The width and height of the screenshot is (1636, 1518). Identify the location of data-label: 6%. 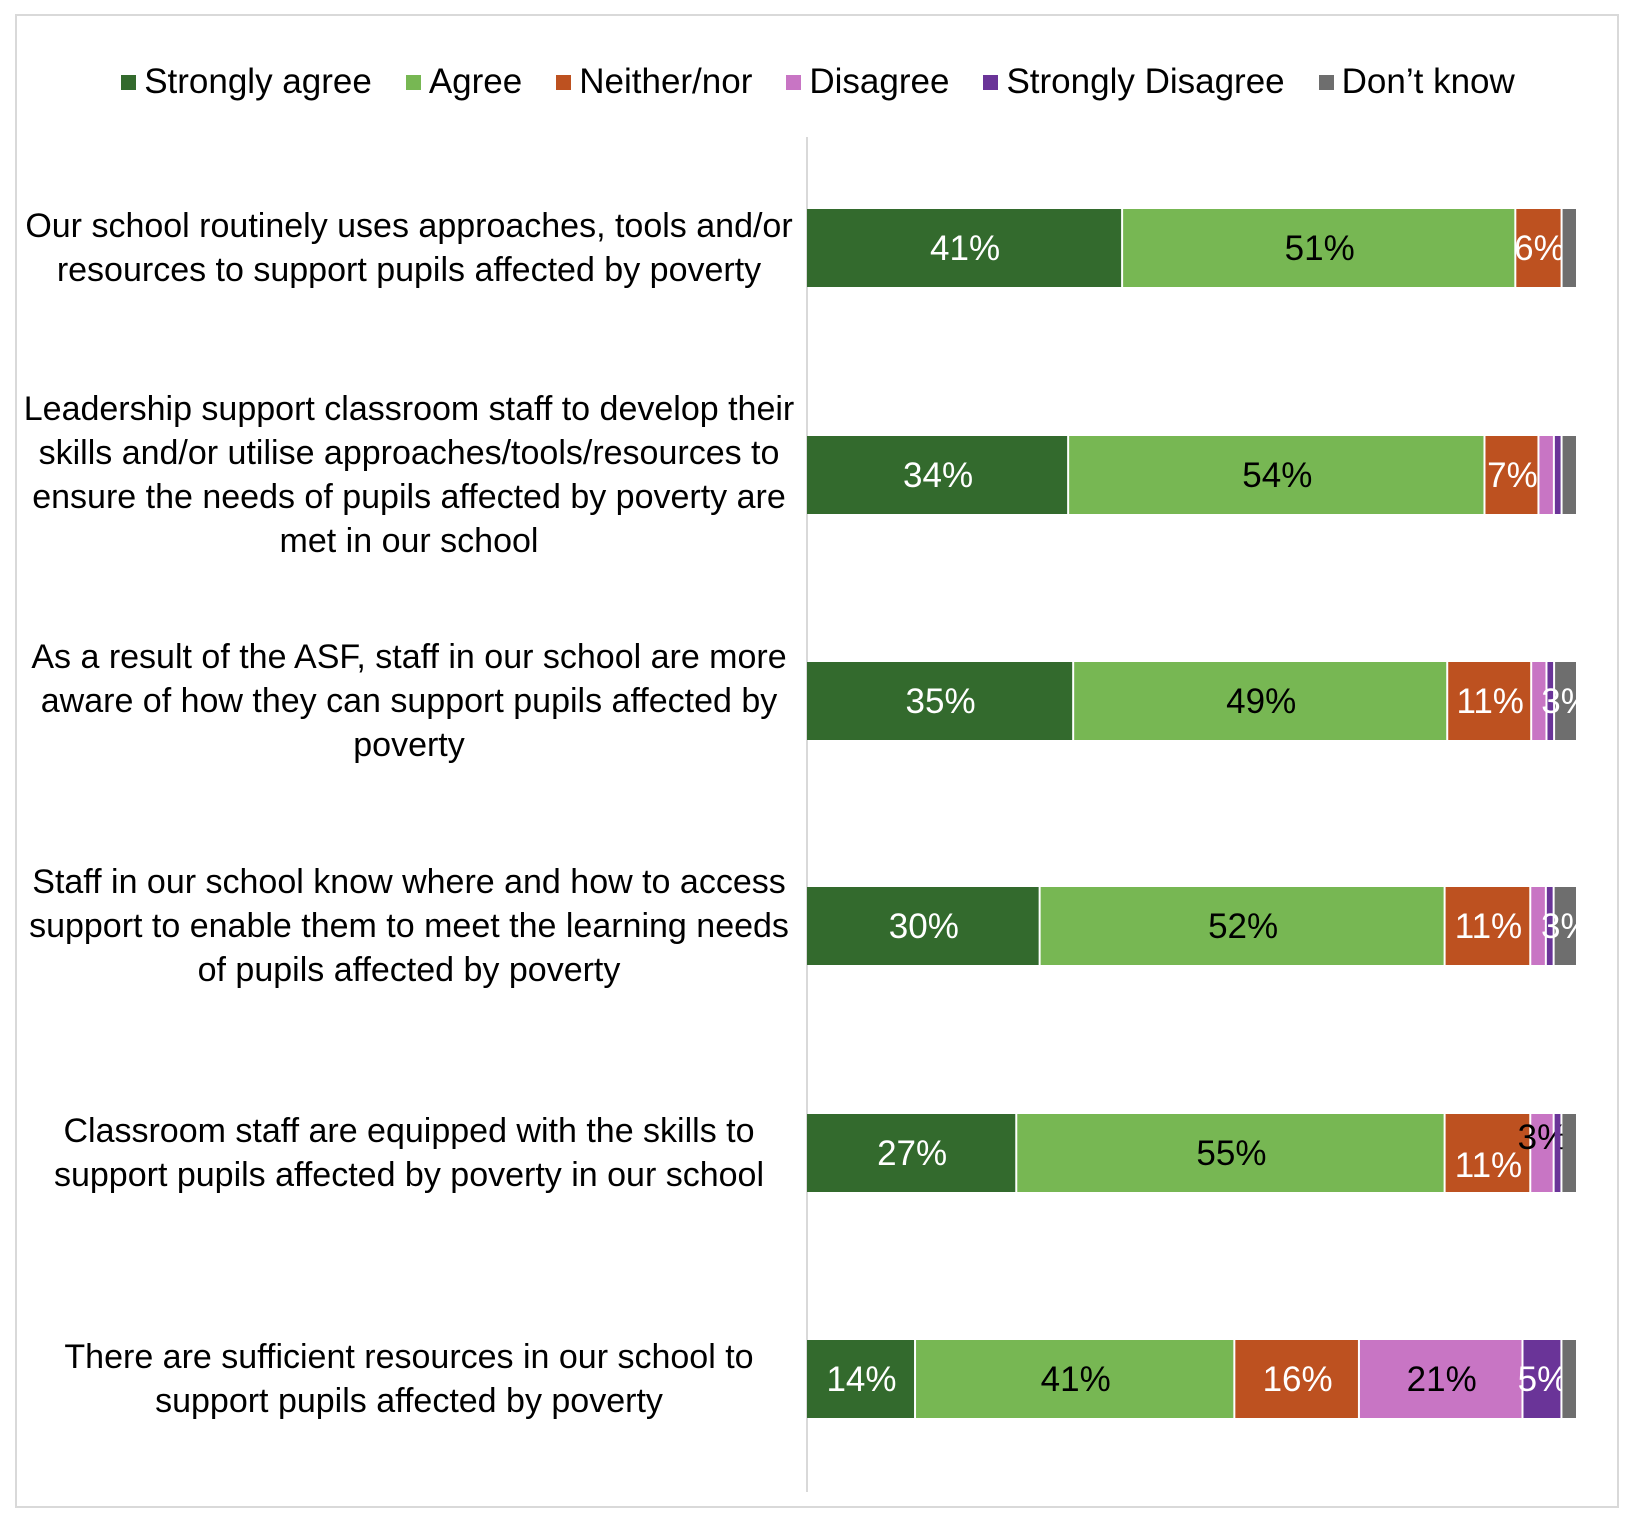
(1539, 248).